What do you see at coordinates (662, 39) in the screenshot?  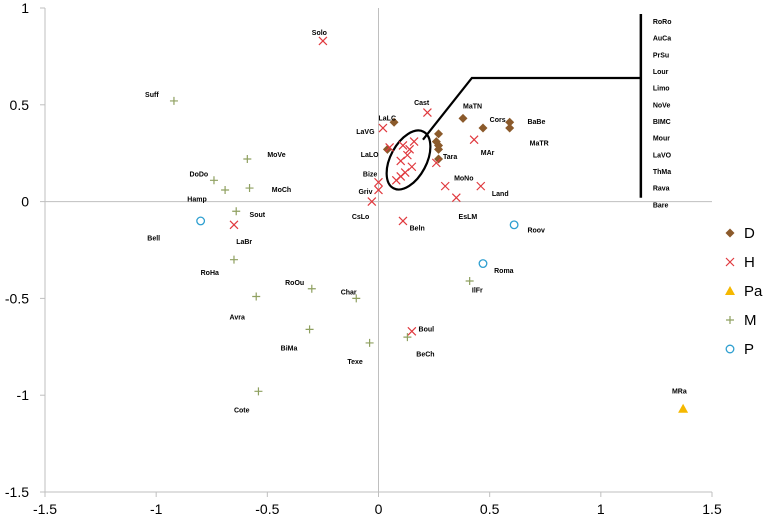 I see `bracket-label: AuCa` at bounding box center [662, 39].